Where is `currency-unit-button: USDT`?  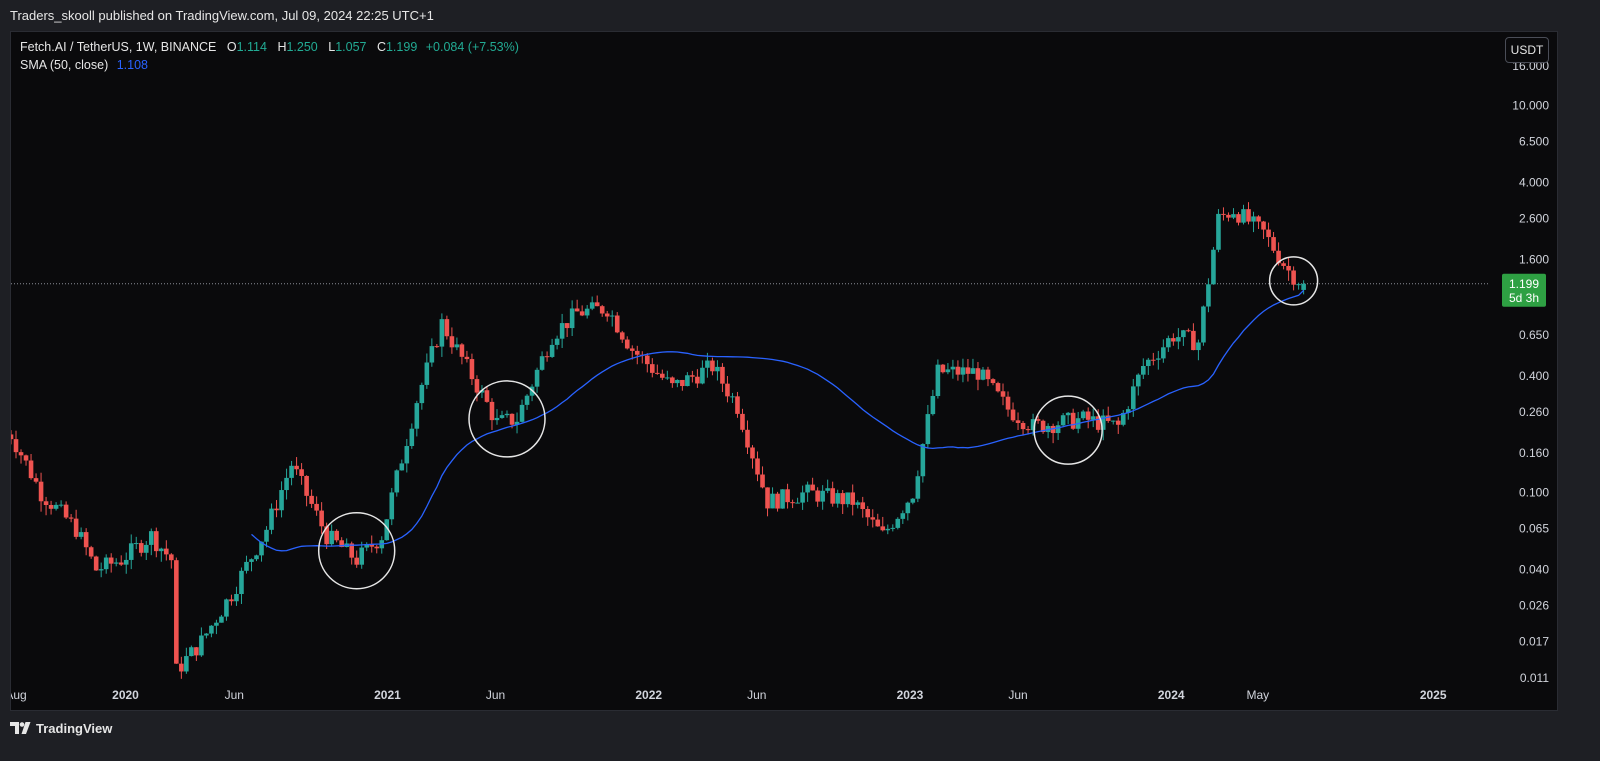 currency-unit-button: USDT is located at coordinates (1527, 50).